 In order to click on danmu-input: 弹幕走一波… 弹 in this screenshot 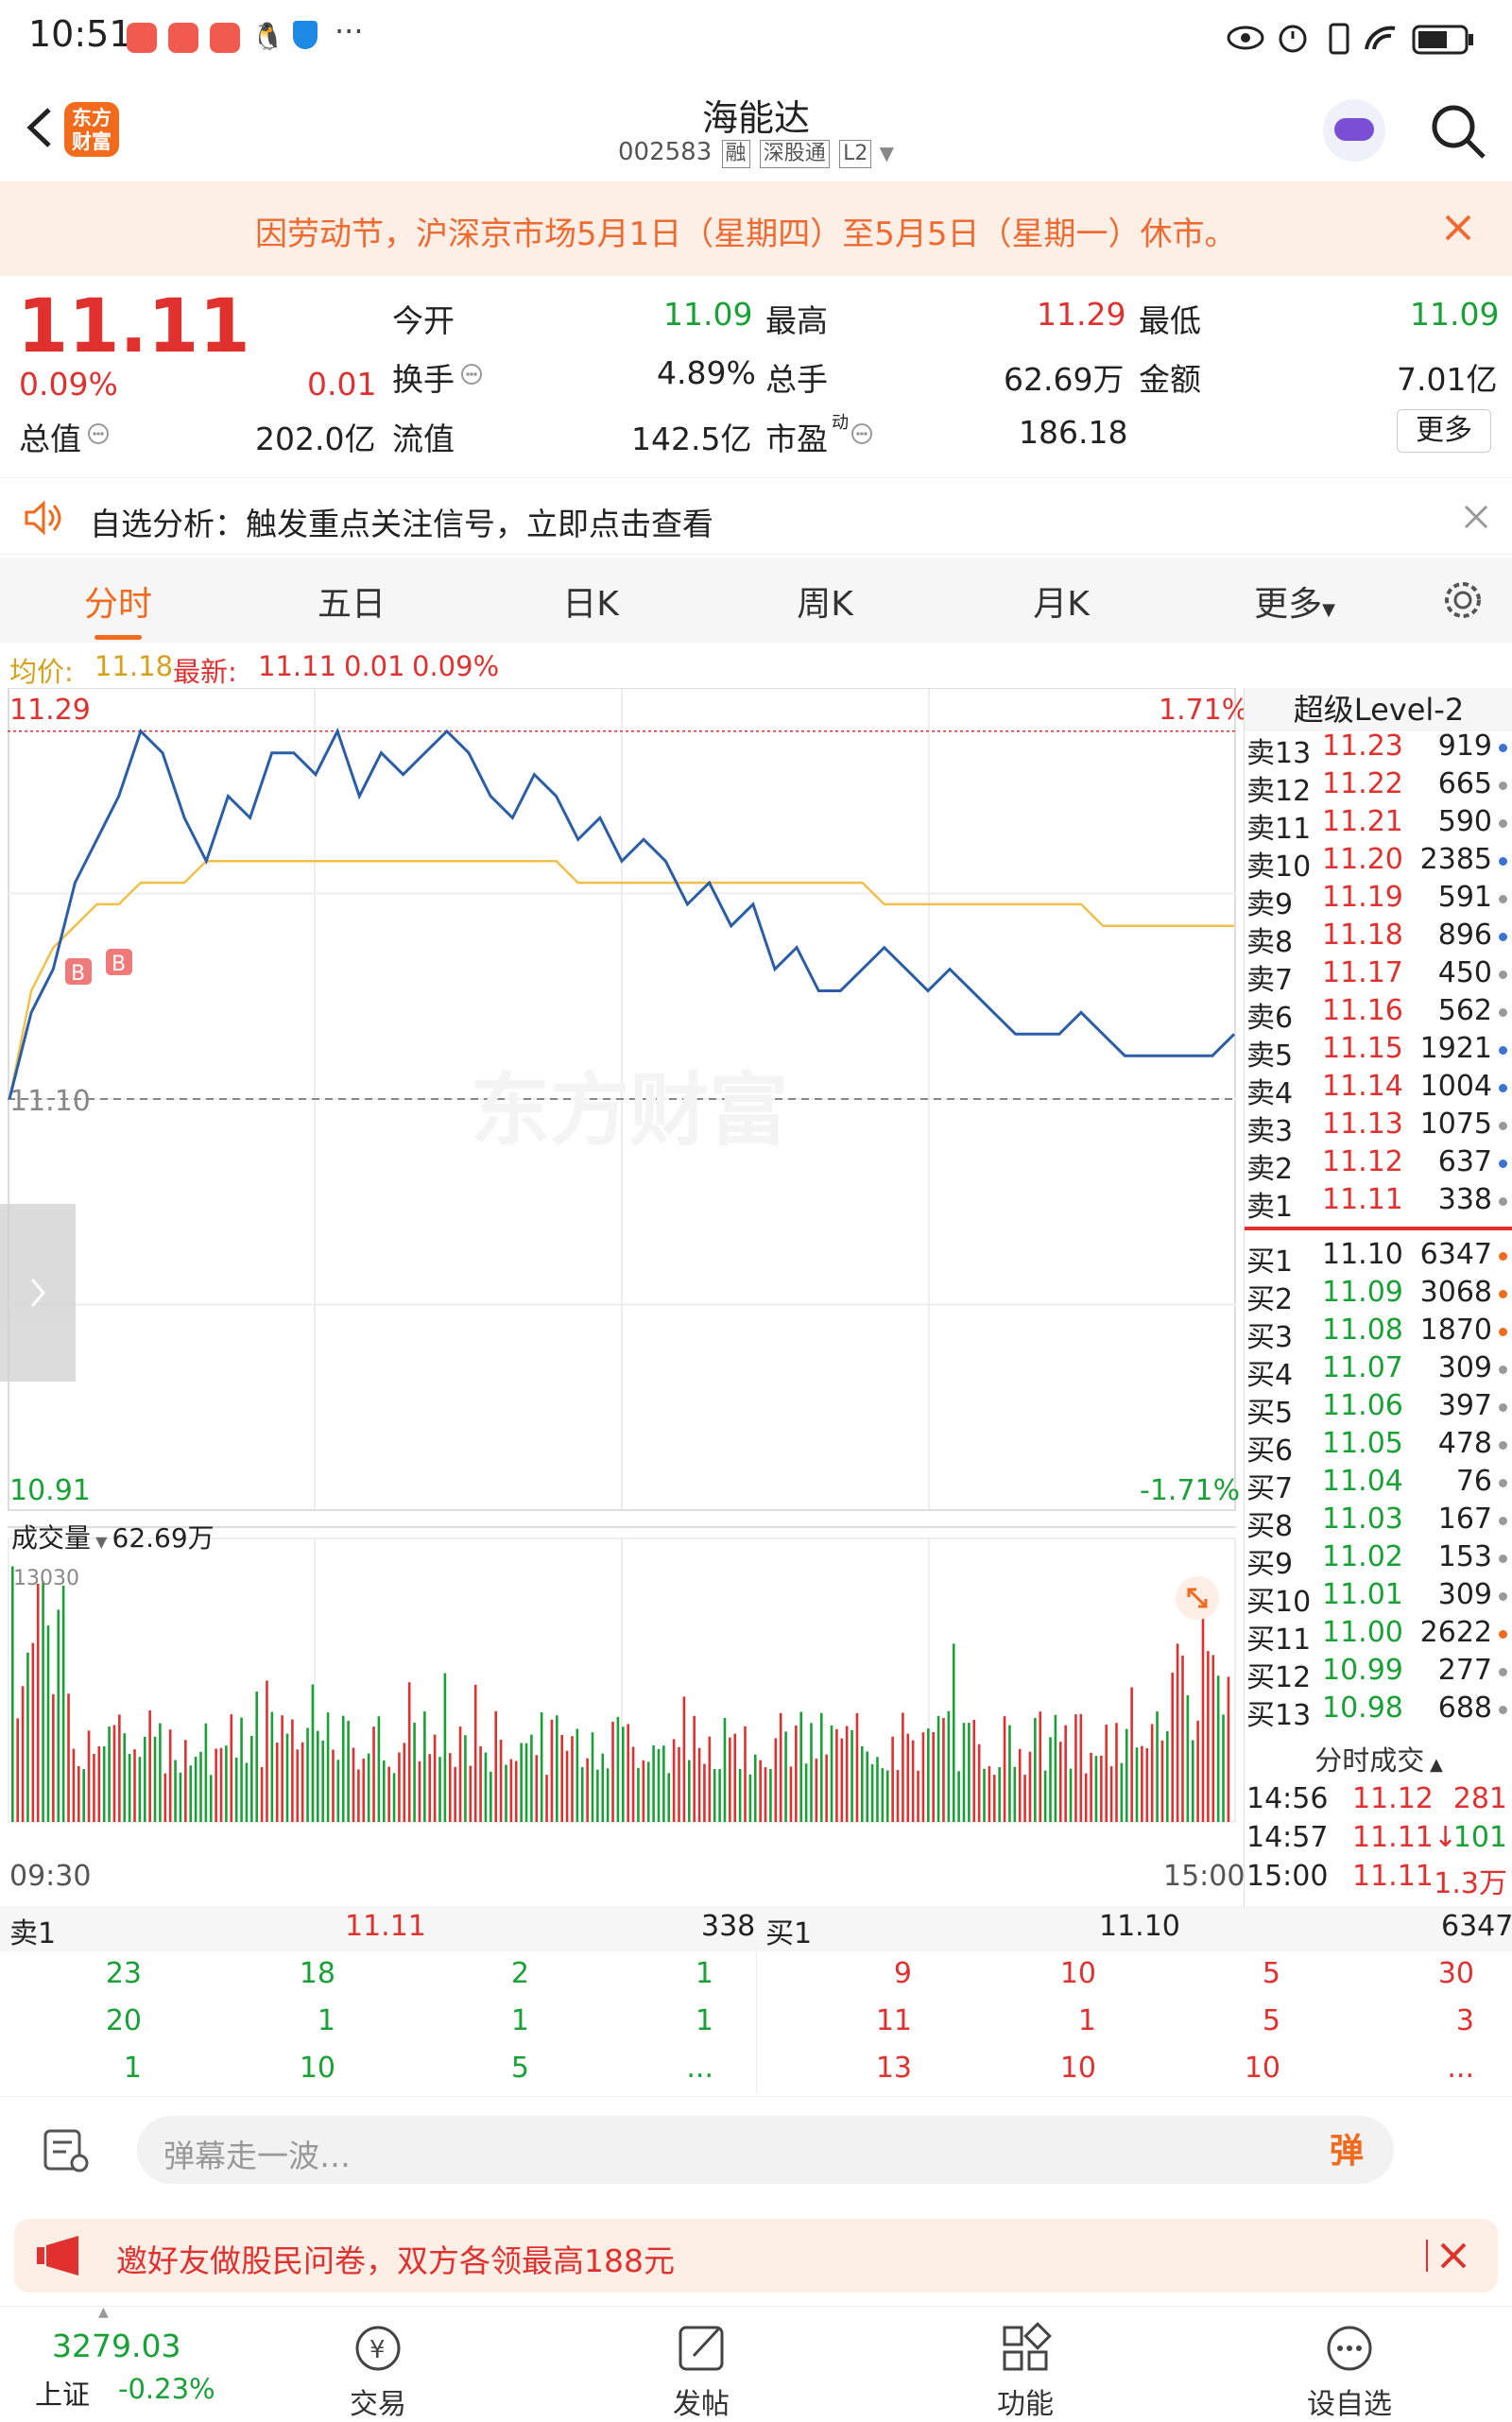, I will do `click(765, 2150)`.